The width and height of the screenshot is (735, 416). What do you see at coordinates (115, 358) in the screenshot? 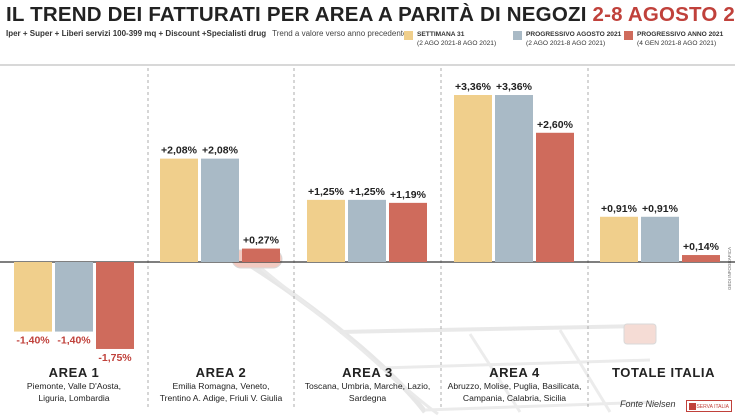
I see `data-label: -1,75%` at bounding box center [115, 358].